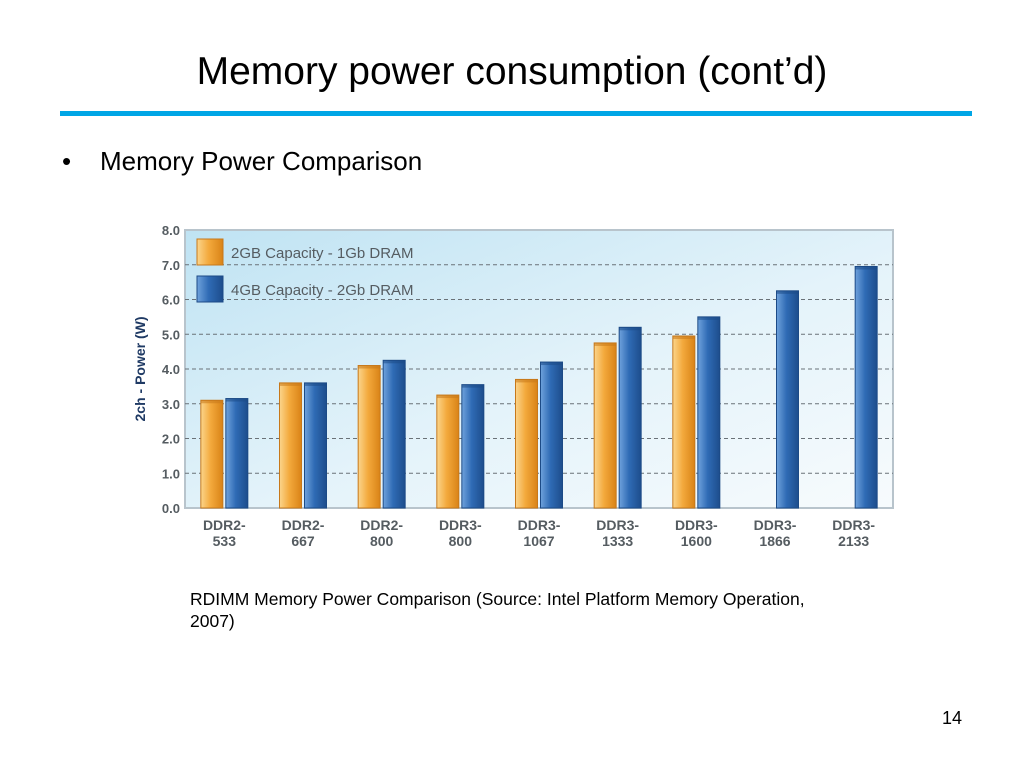  I want to click on y-tick-label: 8.0, so click(171, 230).